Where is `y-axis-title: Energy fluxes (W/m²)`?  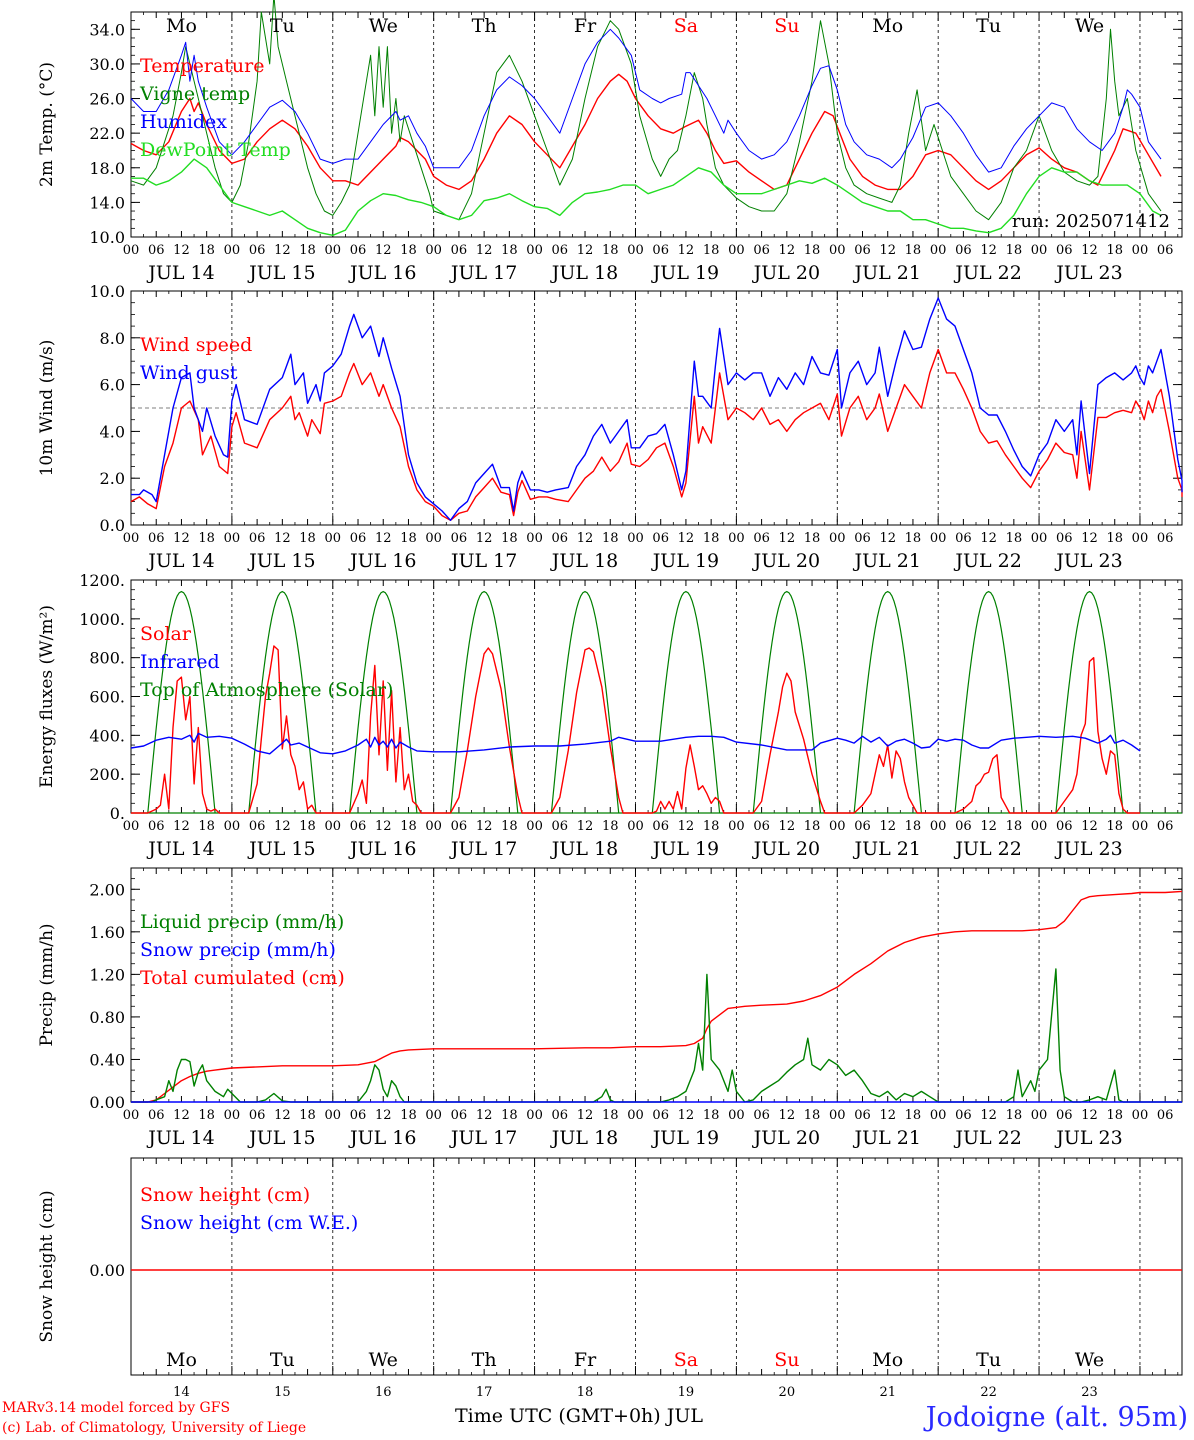 y-axis-title: Energy fluxes (W/m²) is located at coordinates (47, 696).